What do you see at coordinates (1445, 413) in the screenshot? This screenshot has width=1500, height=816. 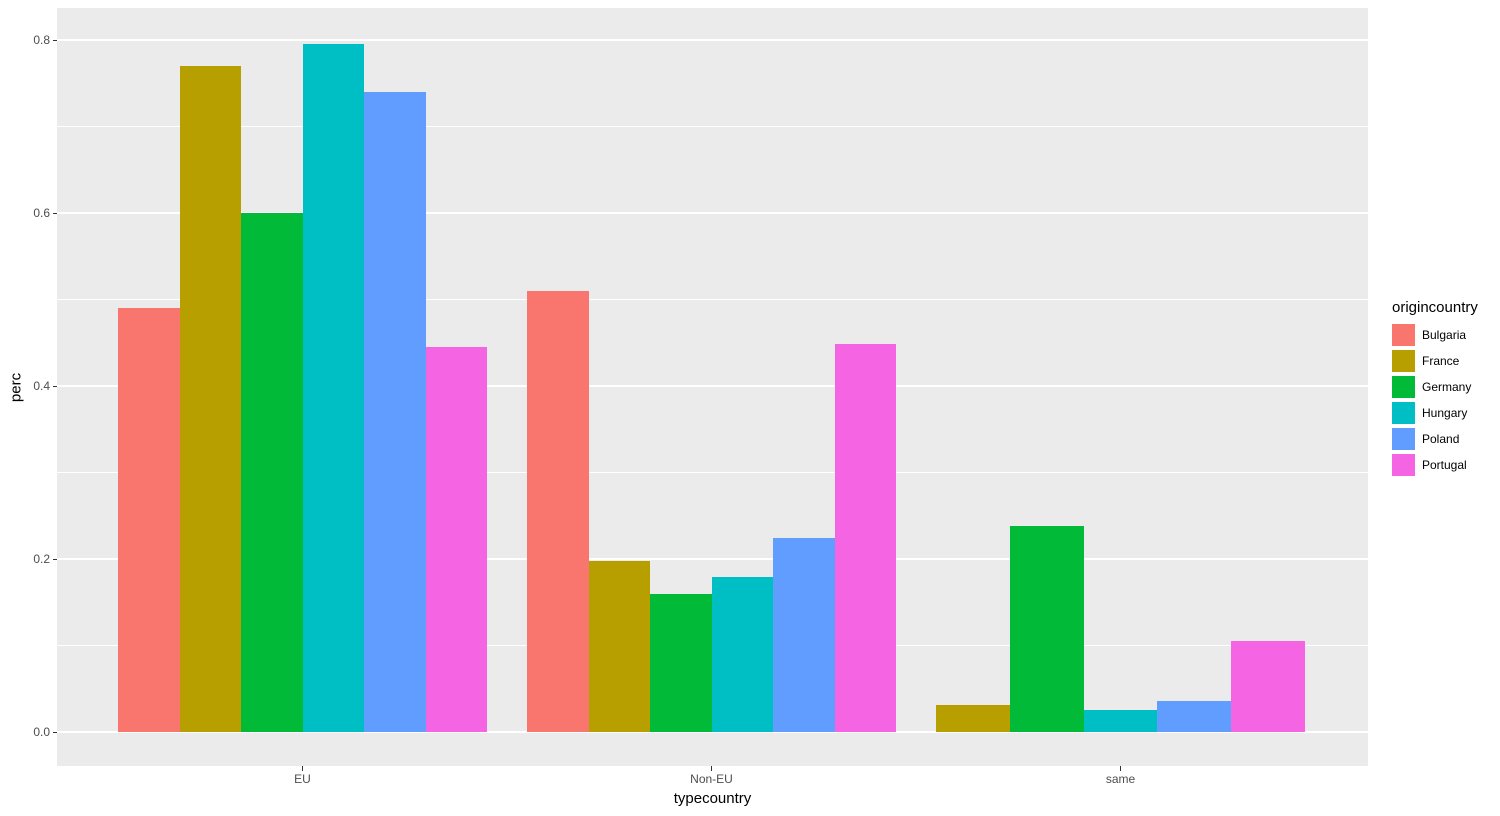 I see `legend-label: Hungary` at bounding box center [1445, 413].